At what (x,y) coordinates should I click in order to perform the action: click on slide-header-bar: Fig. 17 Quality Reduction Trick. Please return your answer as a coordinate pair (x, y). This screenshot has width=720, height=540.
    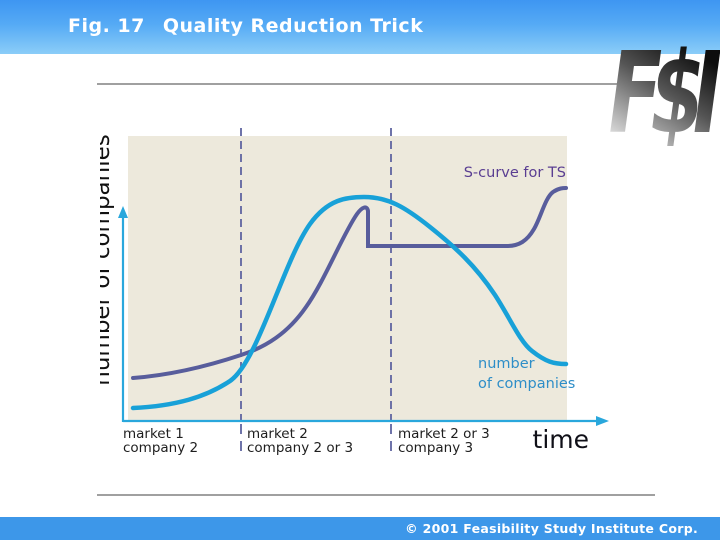
    Looking at the image, I should click on (360, 27).